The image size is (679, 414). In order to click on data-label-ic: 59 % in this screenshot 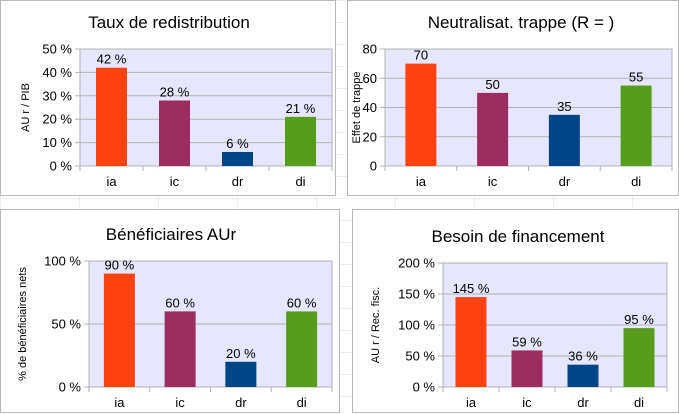, I will do `click(527, 341)`.